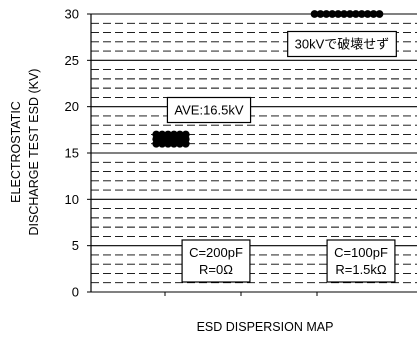 The height and width of the screenshot is (342, 417). I want to click on condition-label-100pf: C=100pF R=1.5kΩ, so click(361, 261).